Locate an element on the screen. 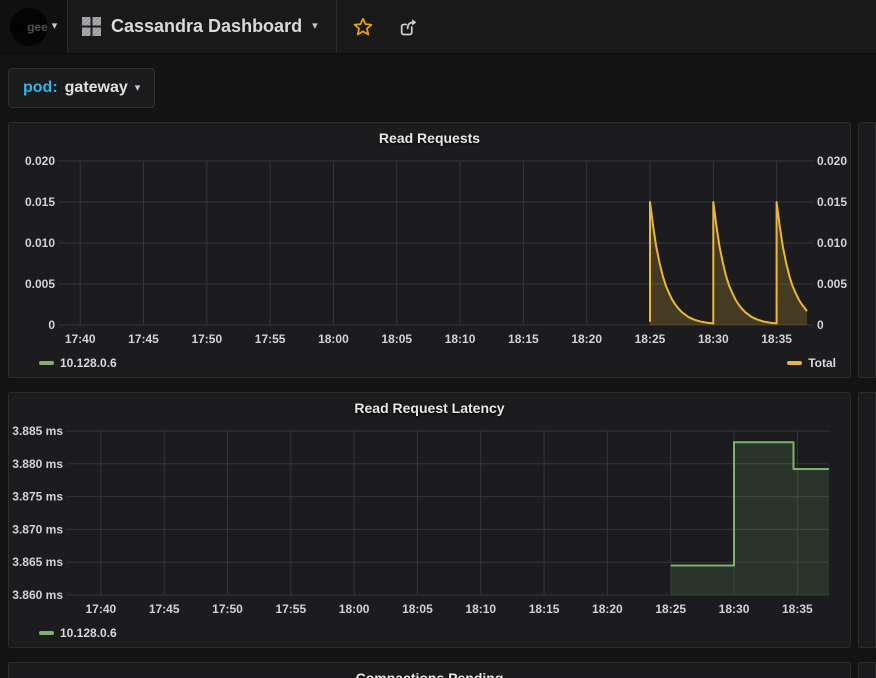 The width and height of the screenshot is (876, 678). svg-text: 3.880 ms is located at coordinates (37, 464).